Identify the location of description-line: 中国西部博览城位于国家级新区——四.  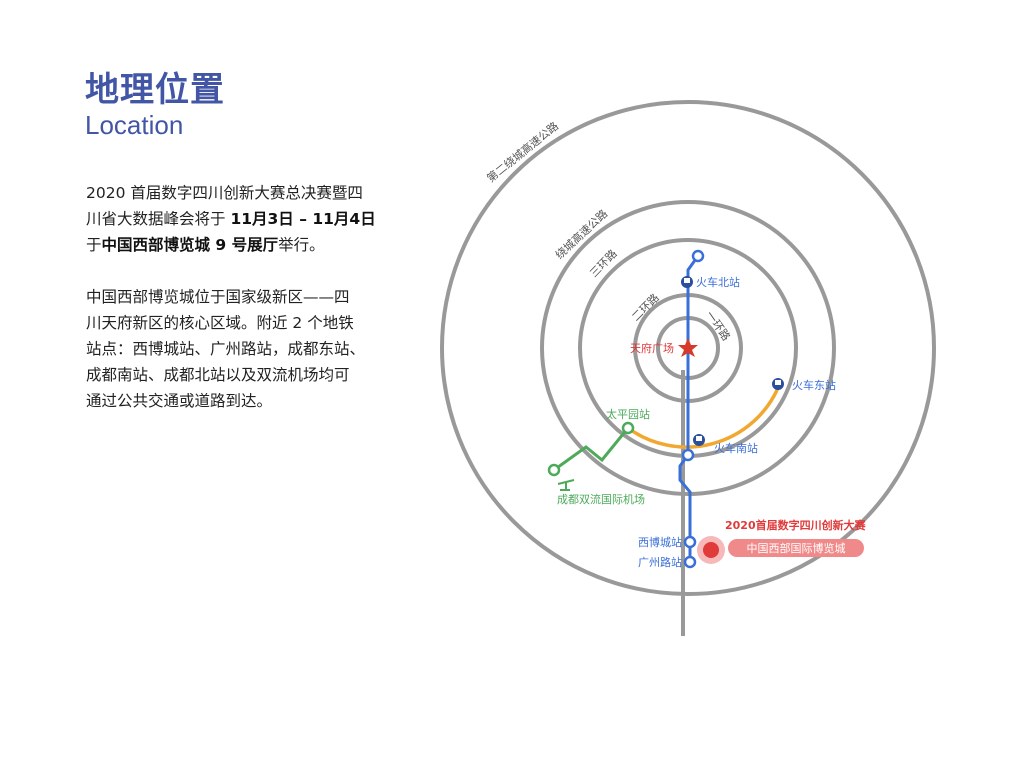
(218, 297).